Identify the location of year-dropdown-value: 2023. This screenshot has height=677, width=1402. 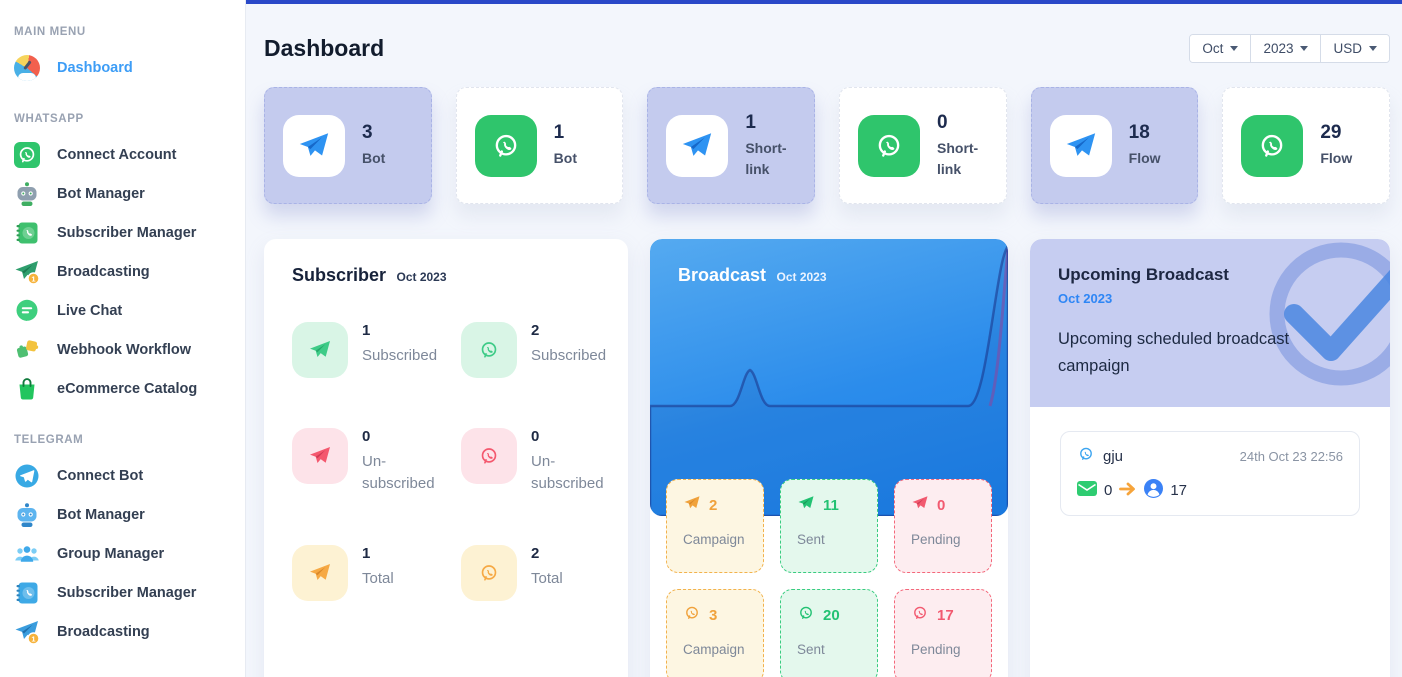
(1278, 48).